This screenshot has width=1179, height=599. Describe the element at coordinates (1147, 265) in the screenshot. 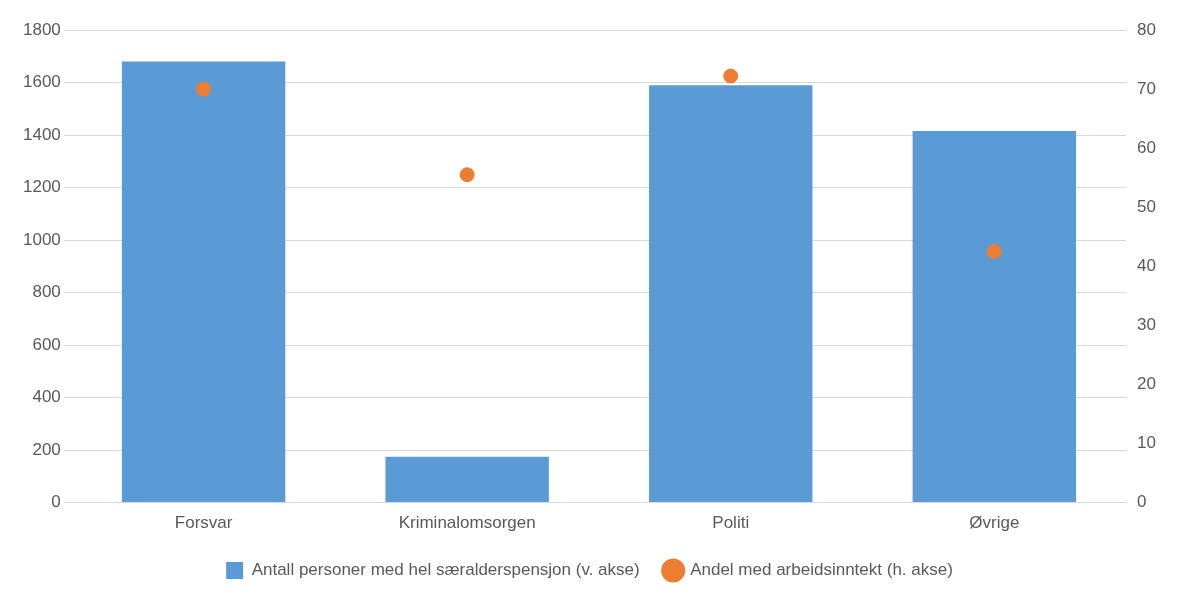

I see `y2-tick-label: 40` at that location.